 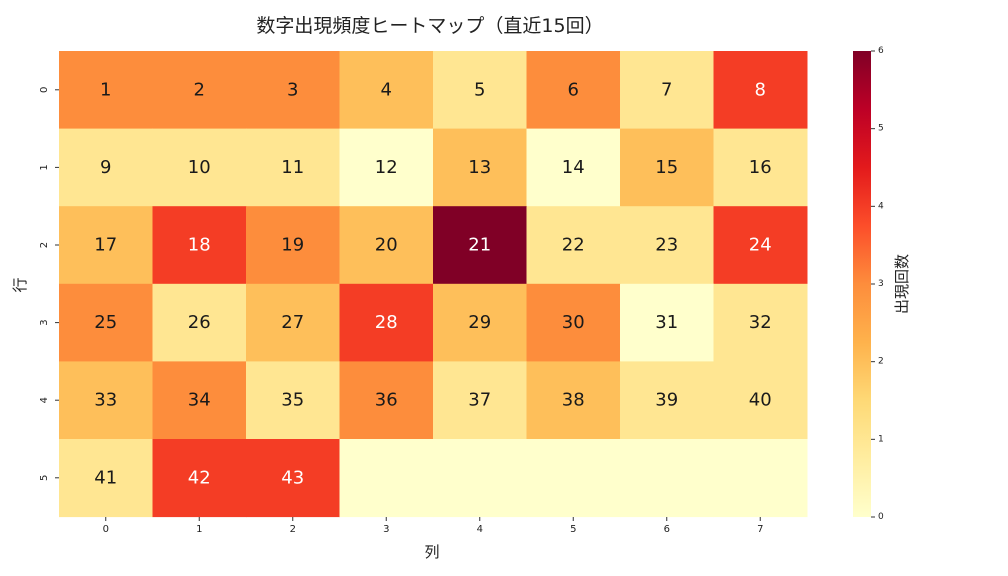 What do you see at coordinates (386, 529) in the screenshot?
I see `x-tick-label: 3` at bounding box center [386, 529].